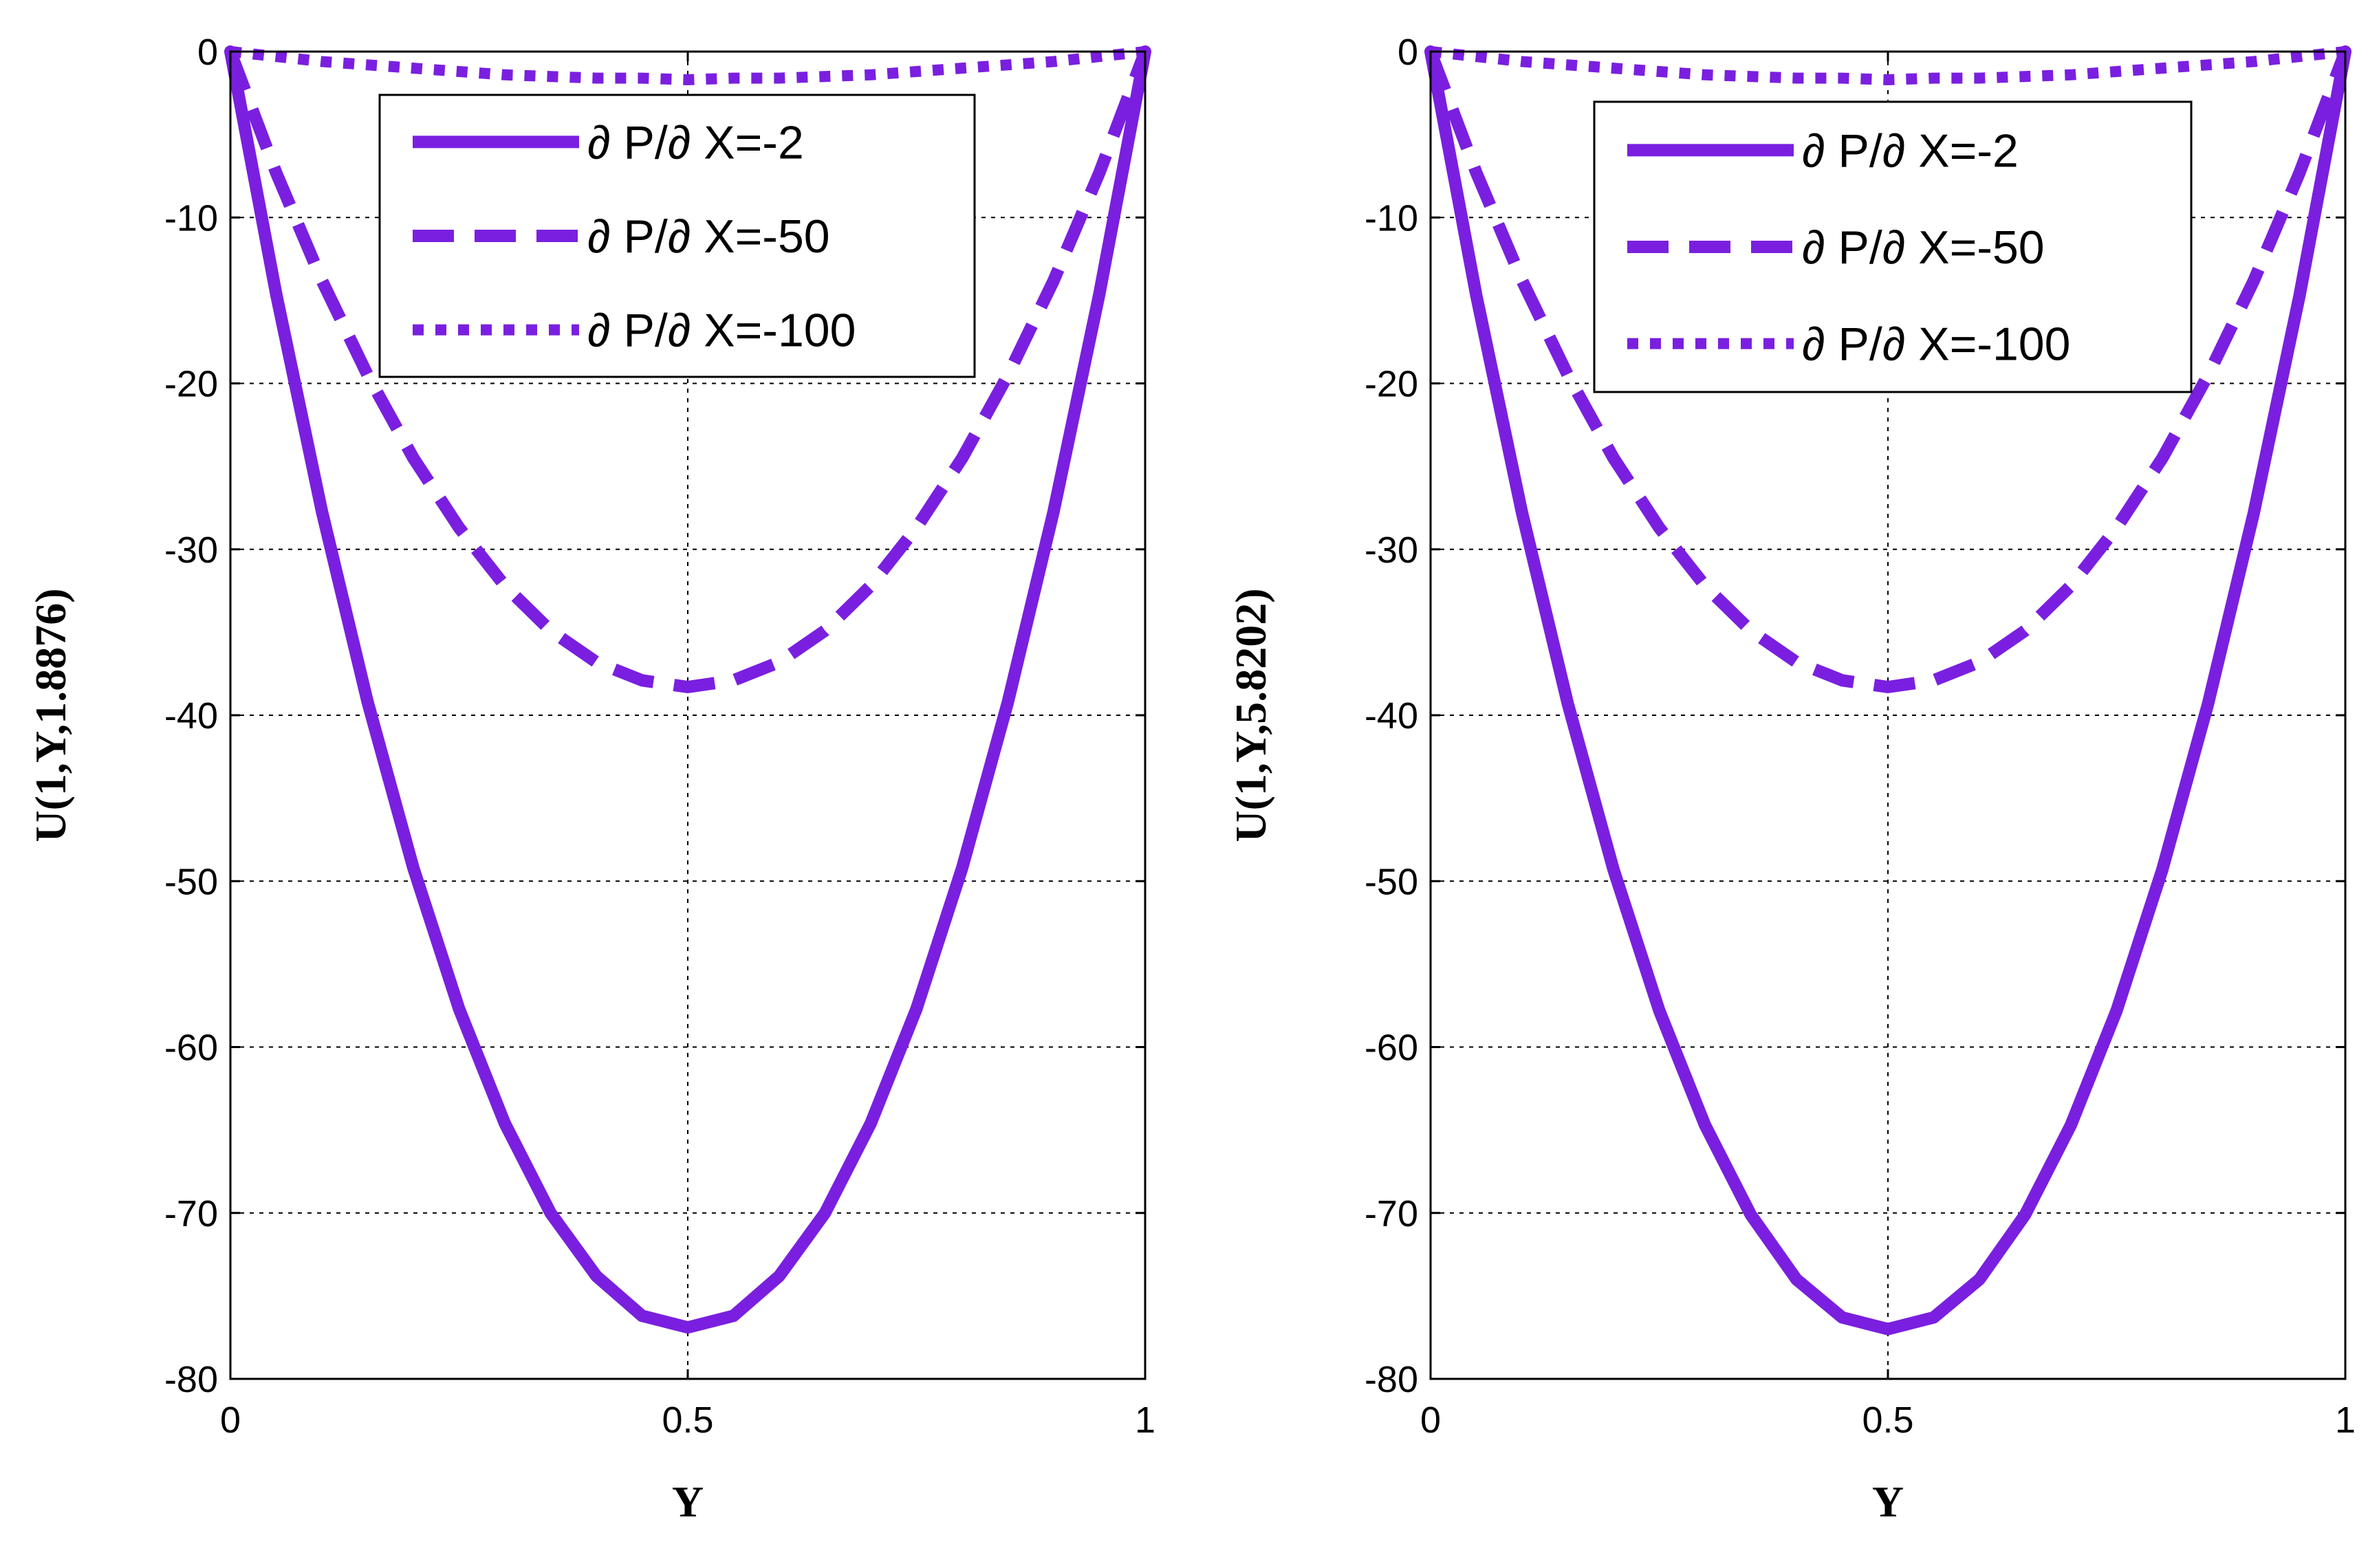 The height and width of the screenshot is (1568, 2368). Describe the element at coordinates (2345, 1420) in the screenshot. I see `chart-2-xtick-label: 1` at that location.